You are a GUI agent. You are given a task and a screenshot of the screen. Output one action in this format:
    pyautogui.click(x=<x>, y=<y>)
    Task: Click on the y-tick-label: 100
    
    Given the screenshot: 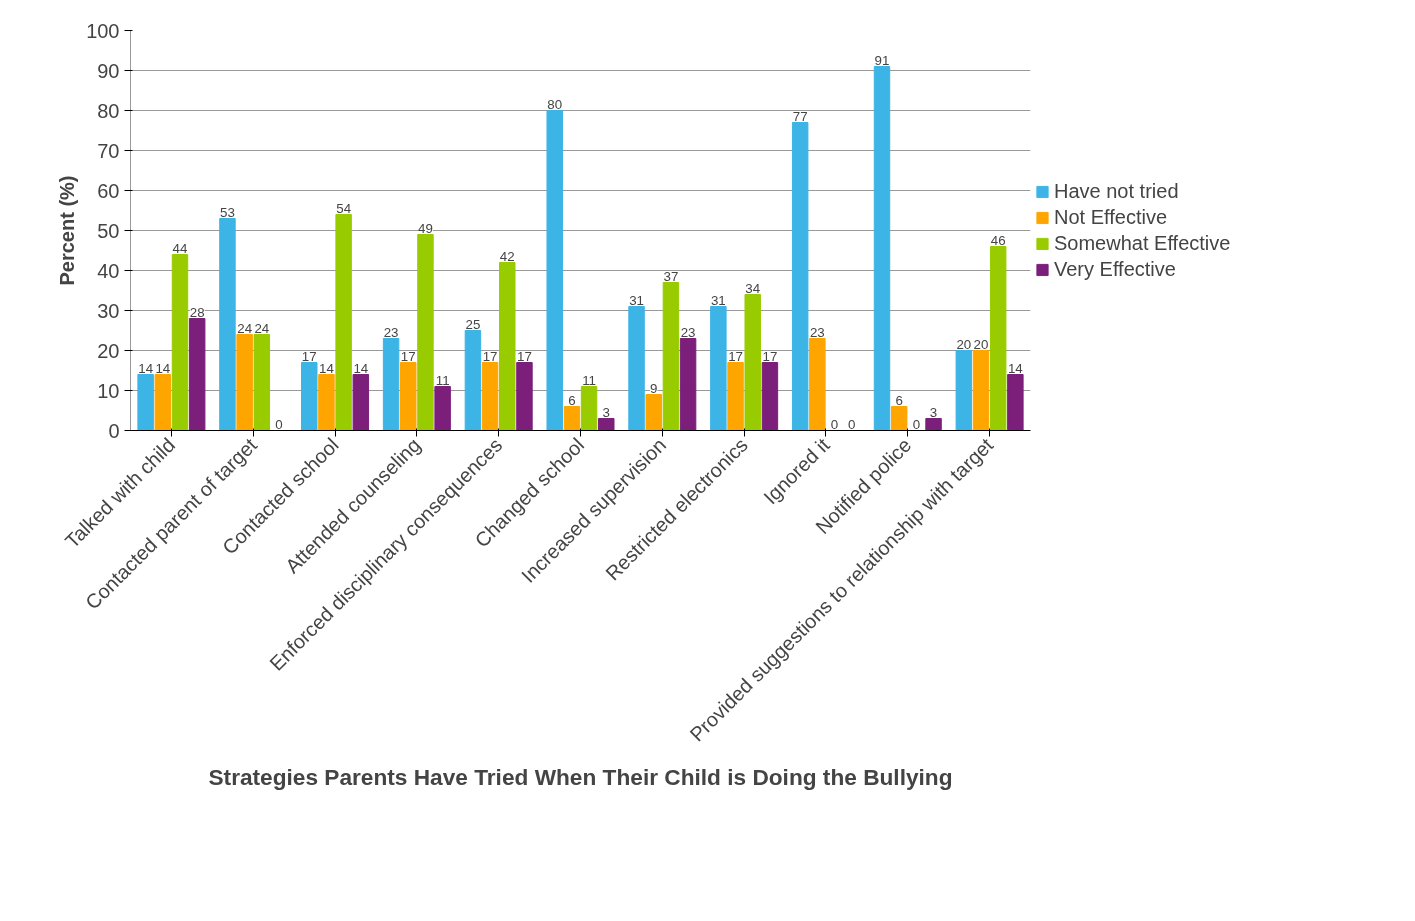 What is the action you would take?
    pyautogui.click(x=103, y=30)
    